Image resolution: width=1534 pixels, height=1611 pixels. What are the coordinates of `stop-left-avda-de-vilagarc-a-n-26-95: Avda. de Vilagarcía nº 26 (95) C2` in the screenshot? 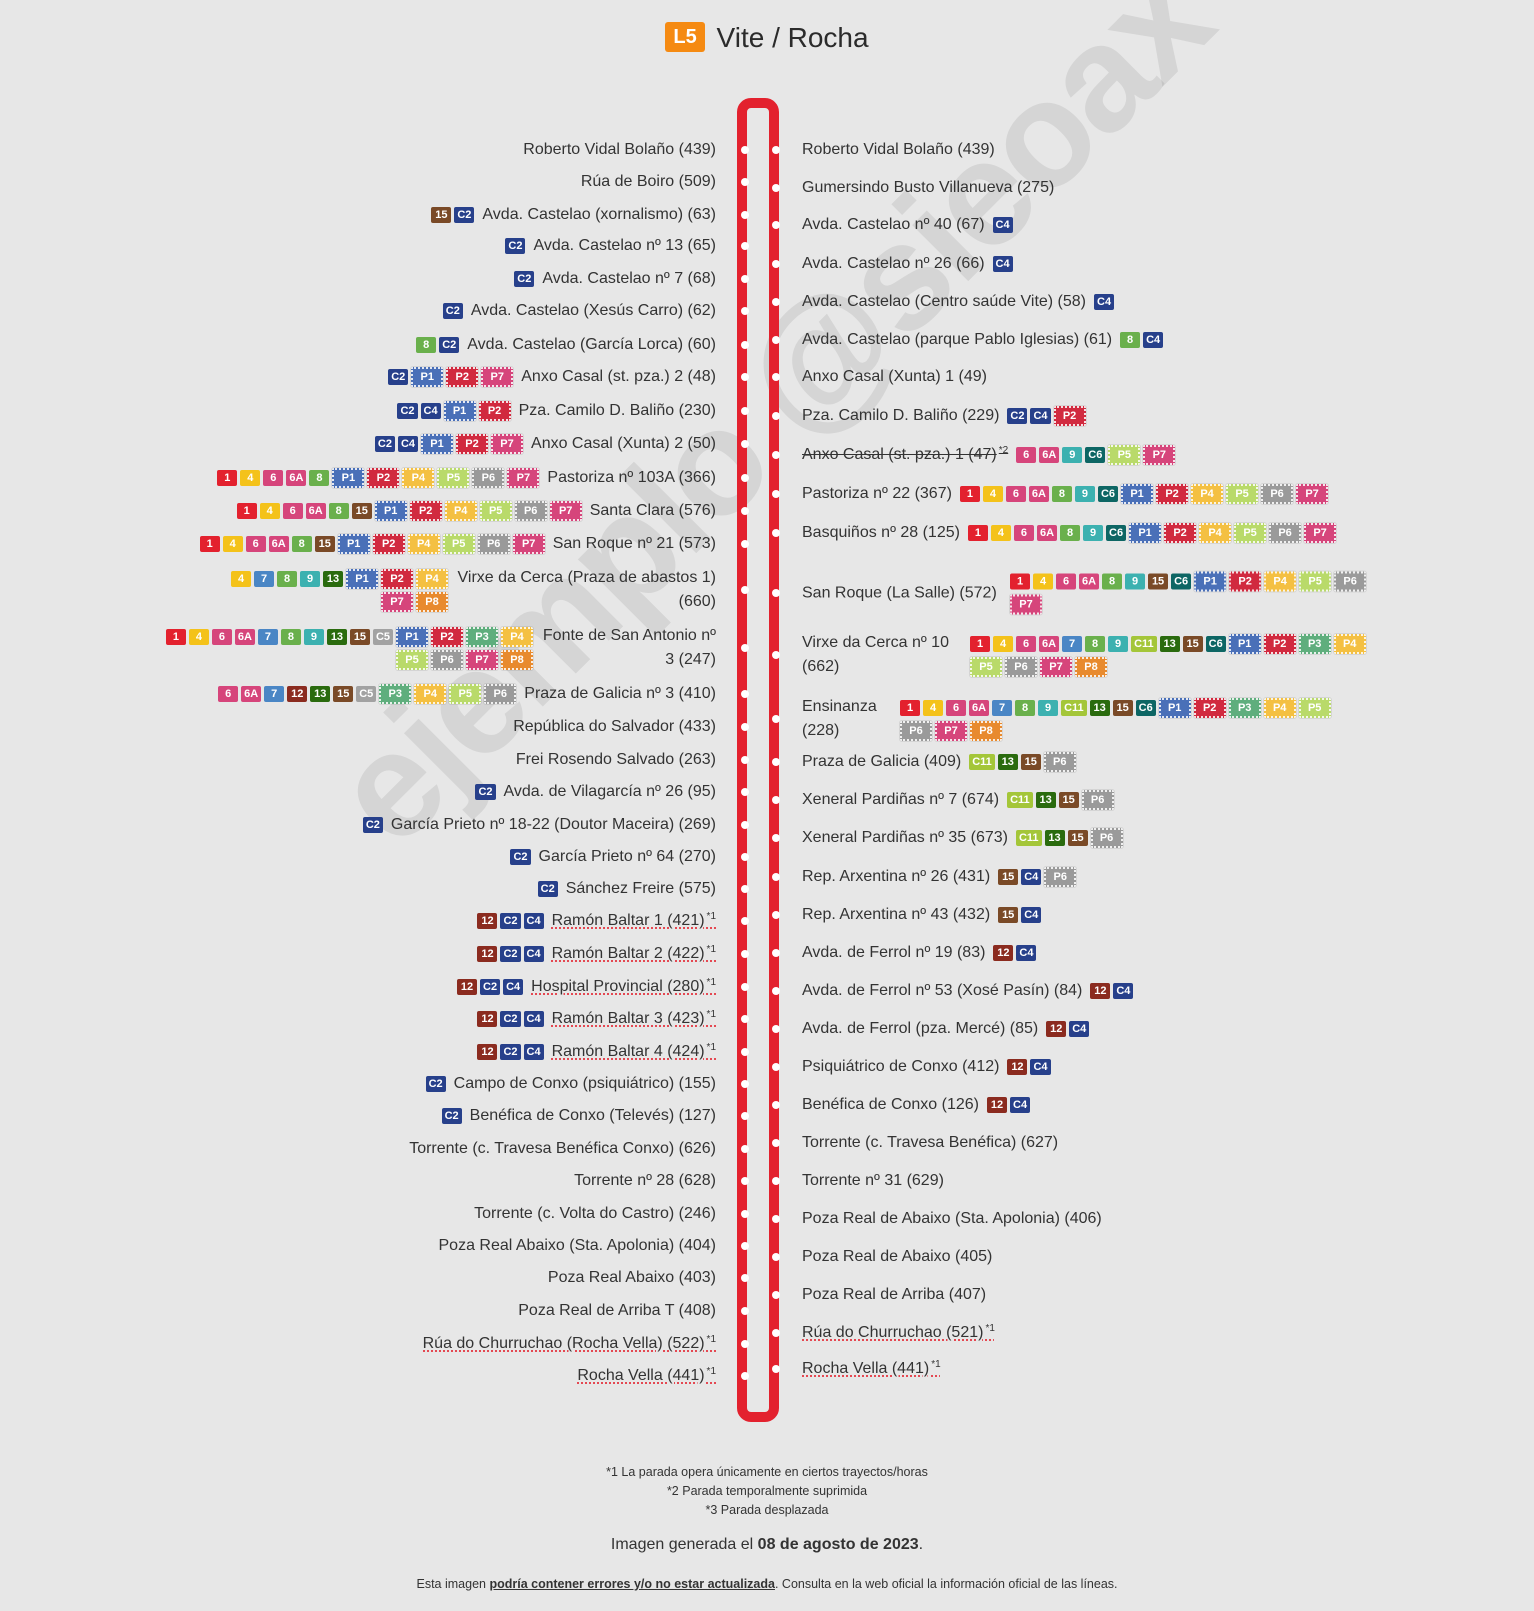 It's located at (595, 792).